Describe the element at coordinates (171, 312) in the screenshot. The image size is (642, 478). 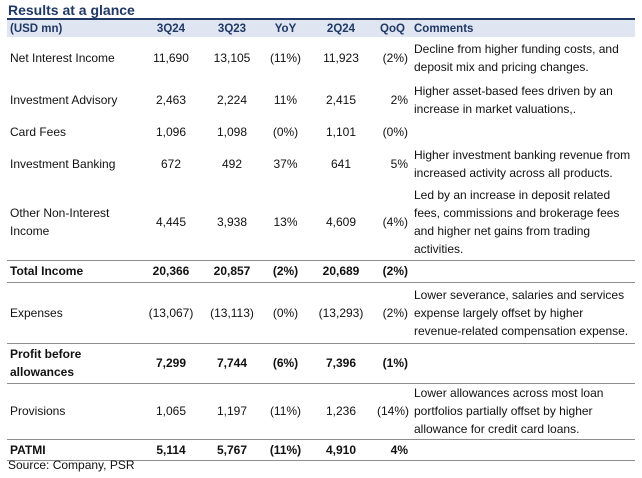
I see `cell-3q24: (13,067)` at that location.